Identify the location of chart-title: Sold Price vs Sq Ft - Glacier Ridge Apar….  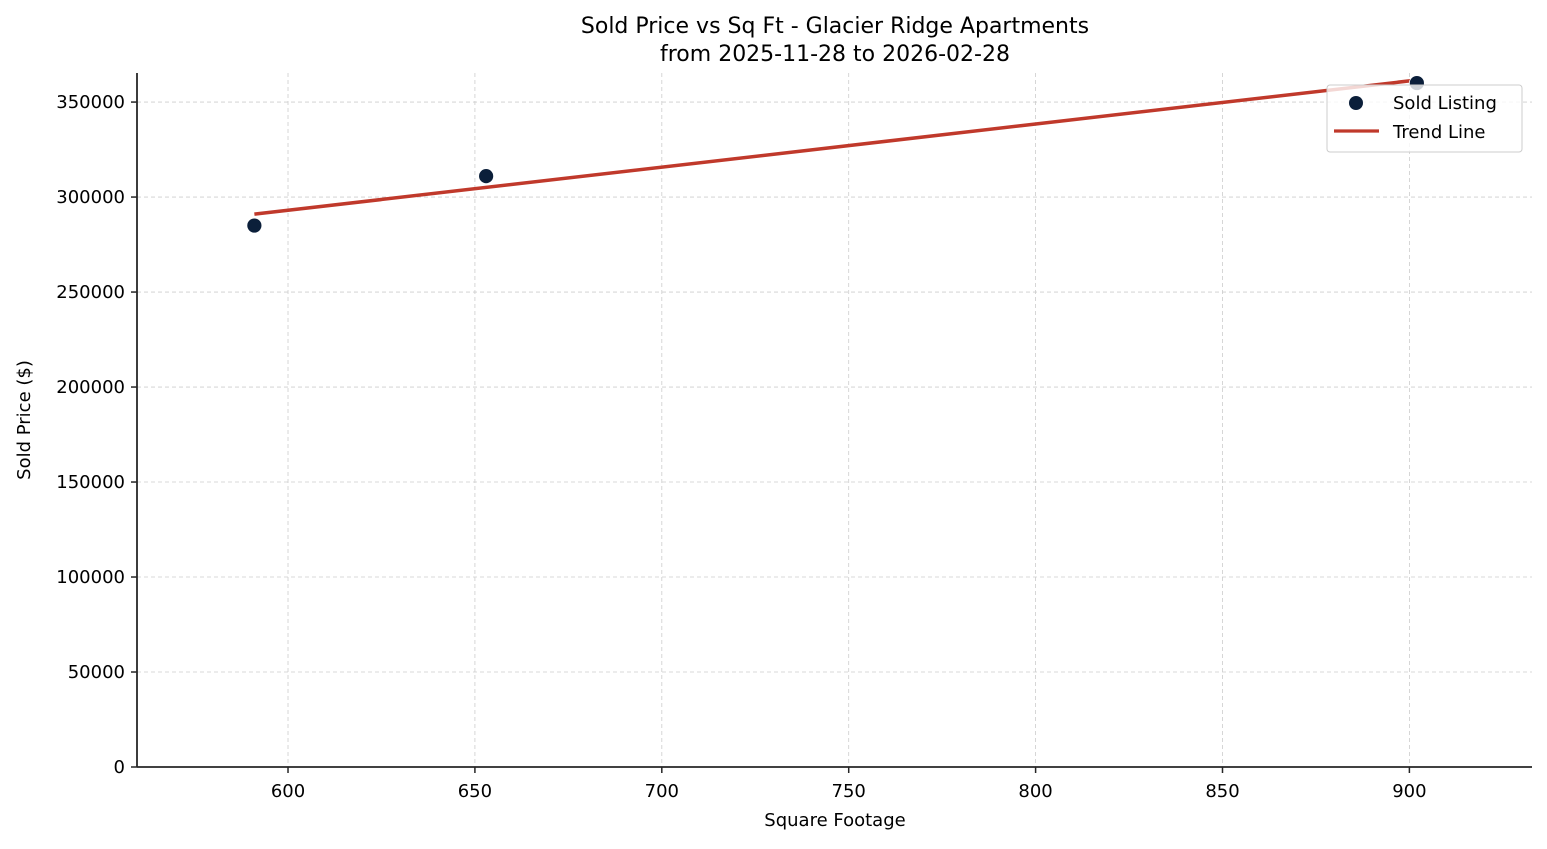
(835, 26).